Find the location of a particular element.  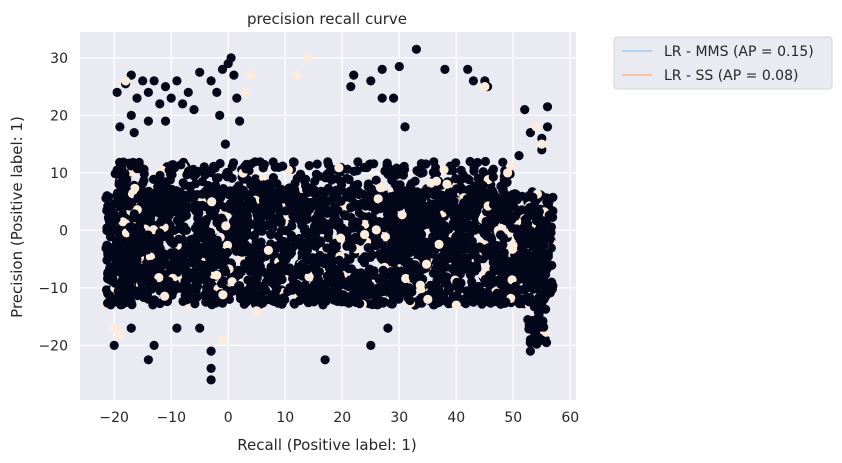

x-axis-label: Recall (Positive label: 1) is located at coordinates (326, 445).